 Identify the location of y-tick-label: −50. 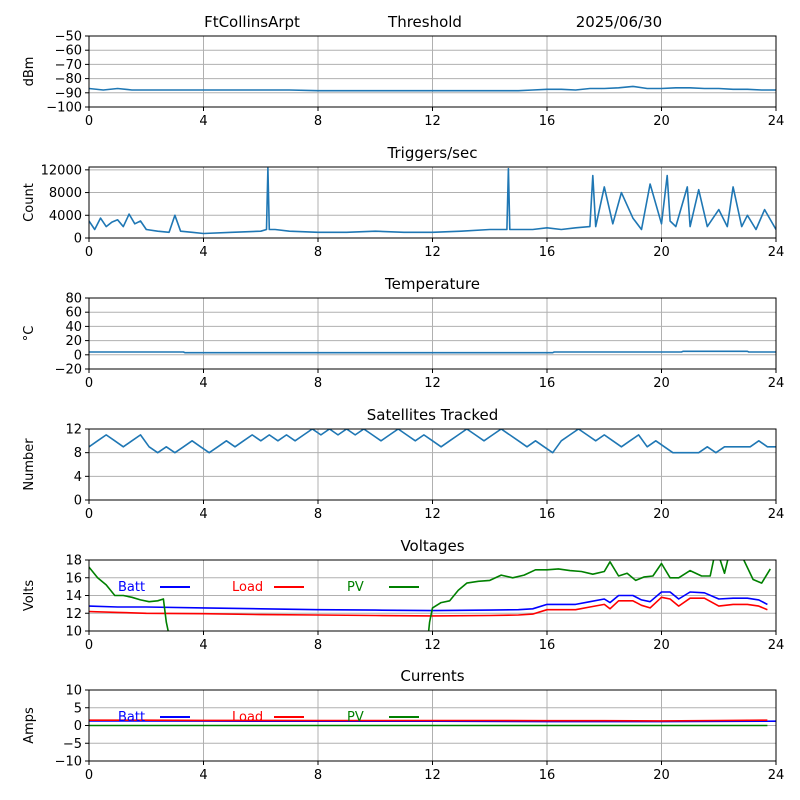
(68, 37).